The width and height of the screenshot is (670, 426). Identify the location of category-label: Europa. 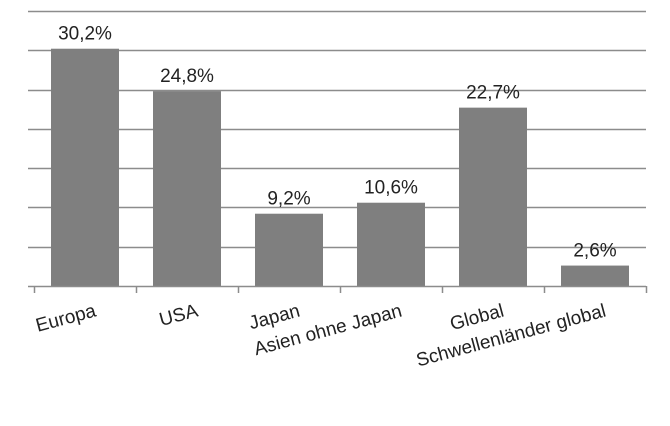
(66, 318).